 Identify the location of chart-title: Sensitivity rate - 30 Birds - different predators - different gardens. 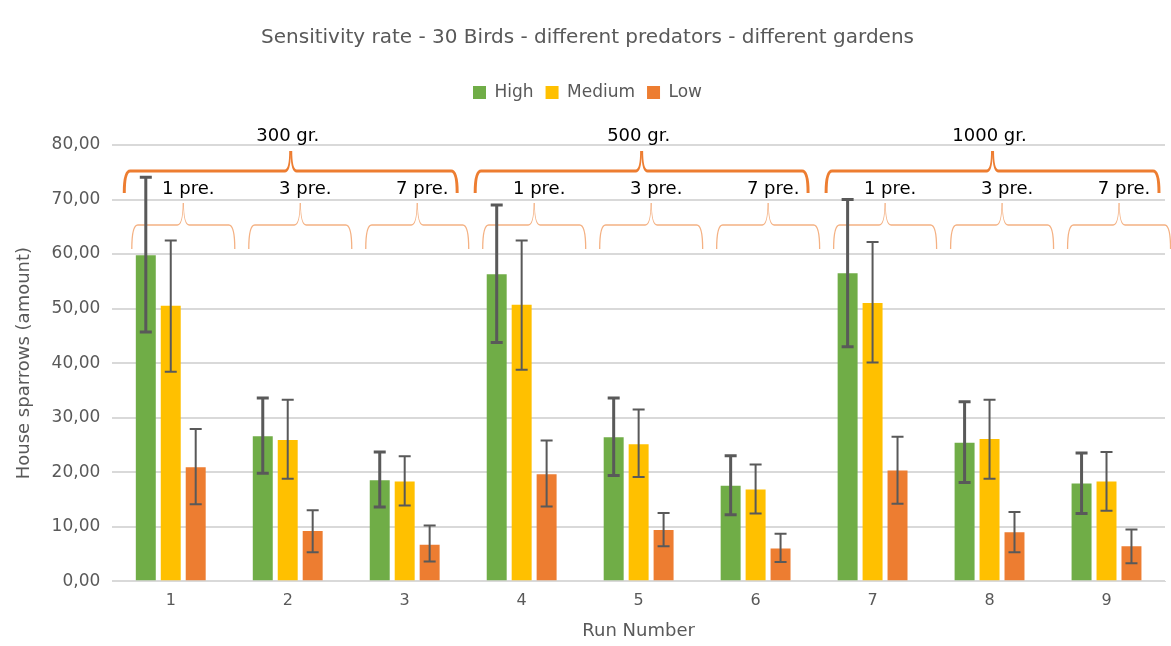
(587, 36).